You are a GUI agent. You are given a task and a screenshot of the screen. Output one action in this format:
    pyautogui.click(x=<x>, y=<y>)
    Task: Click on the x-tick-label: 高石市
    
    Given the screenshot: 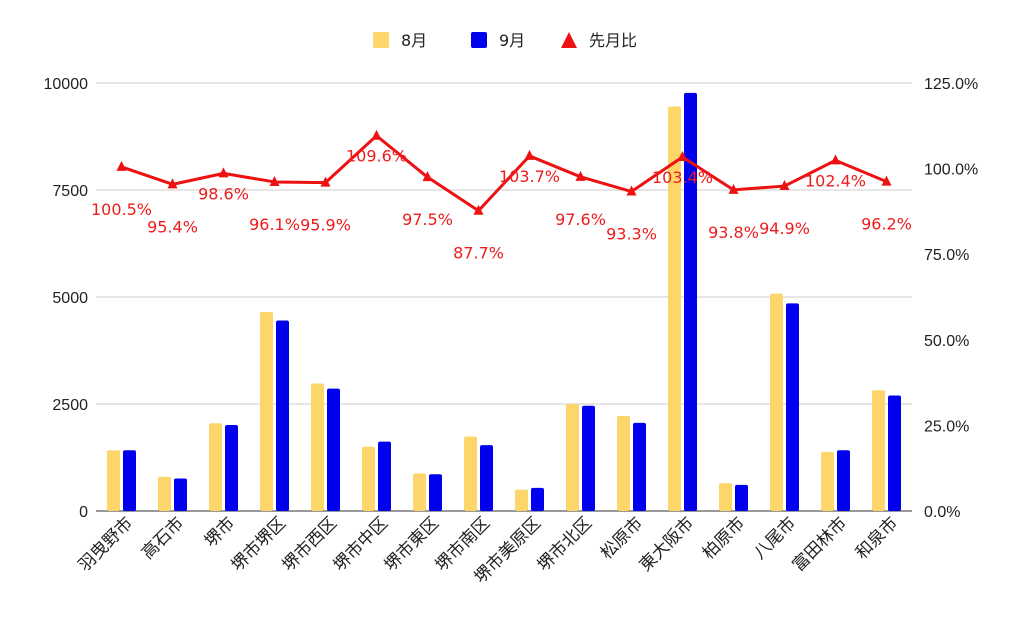 What is the action you would take?
    pyautogui.click(x=163, y=538)
    